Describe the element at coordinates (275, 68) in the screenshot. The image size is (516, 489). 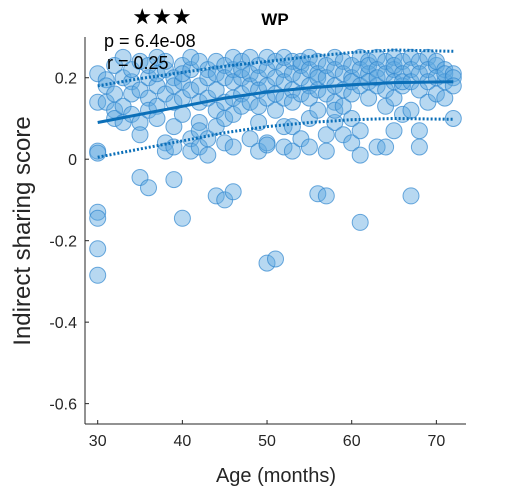
I see `ci-upper-line` at that location.